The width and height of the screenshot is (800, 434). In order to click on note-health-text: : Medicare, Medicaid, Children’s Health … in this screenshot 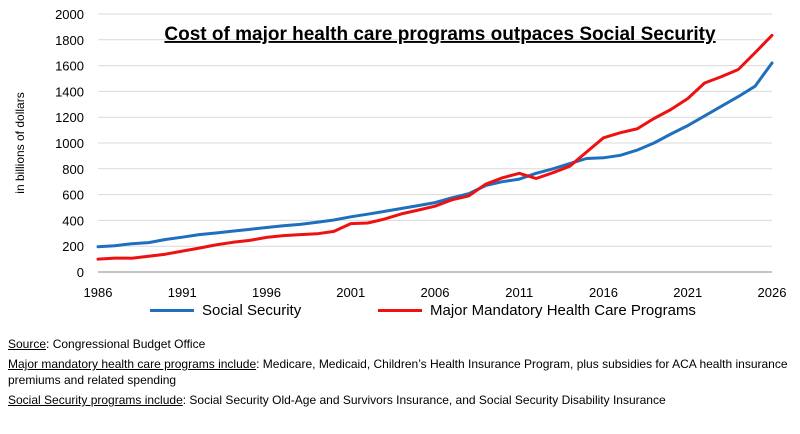, I will do `click(398, 372)`.